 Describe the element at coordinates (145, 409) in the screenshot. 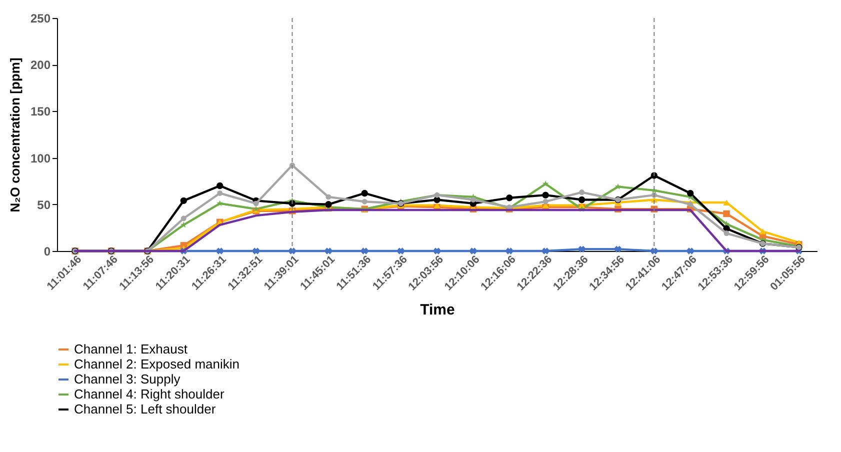

I see `legend-label: Channel 5: Left shoulder` at that location.